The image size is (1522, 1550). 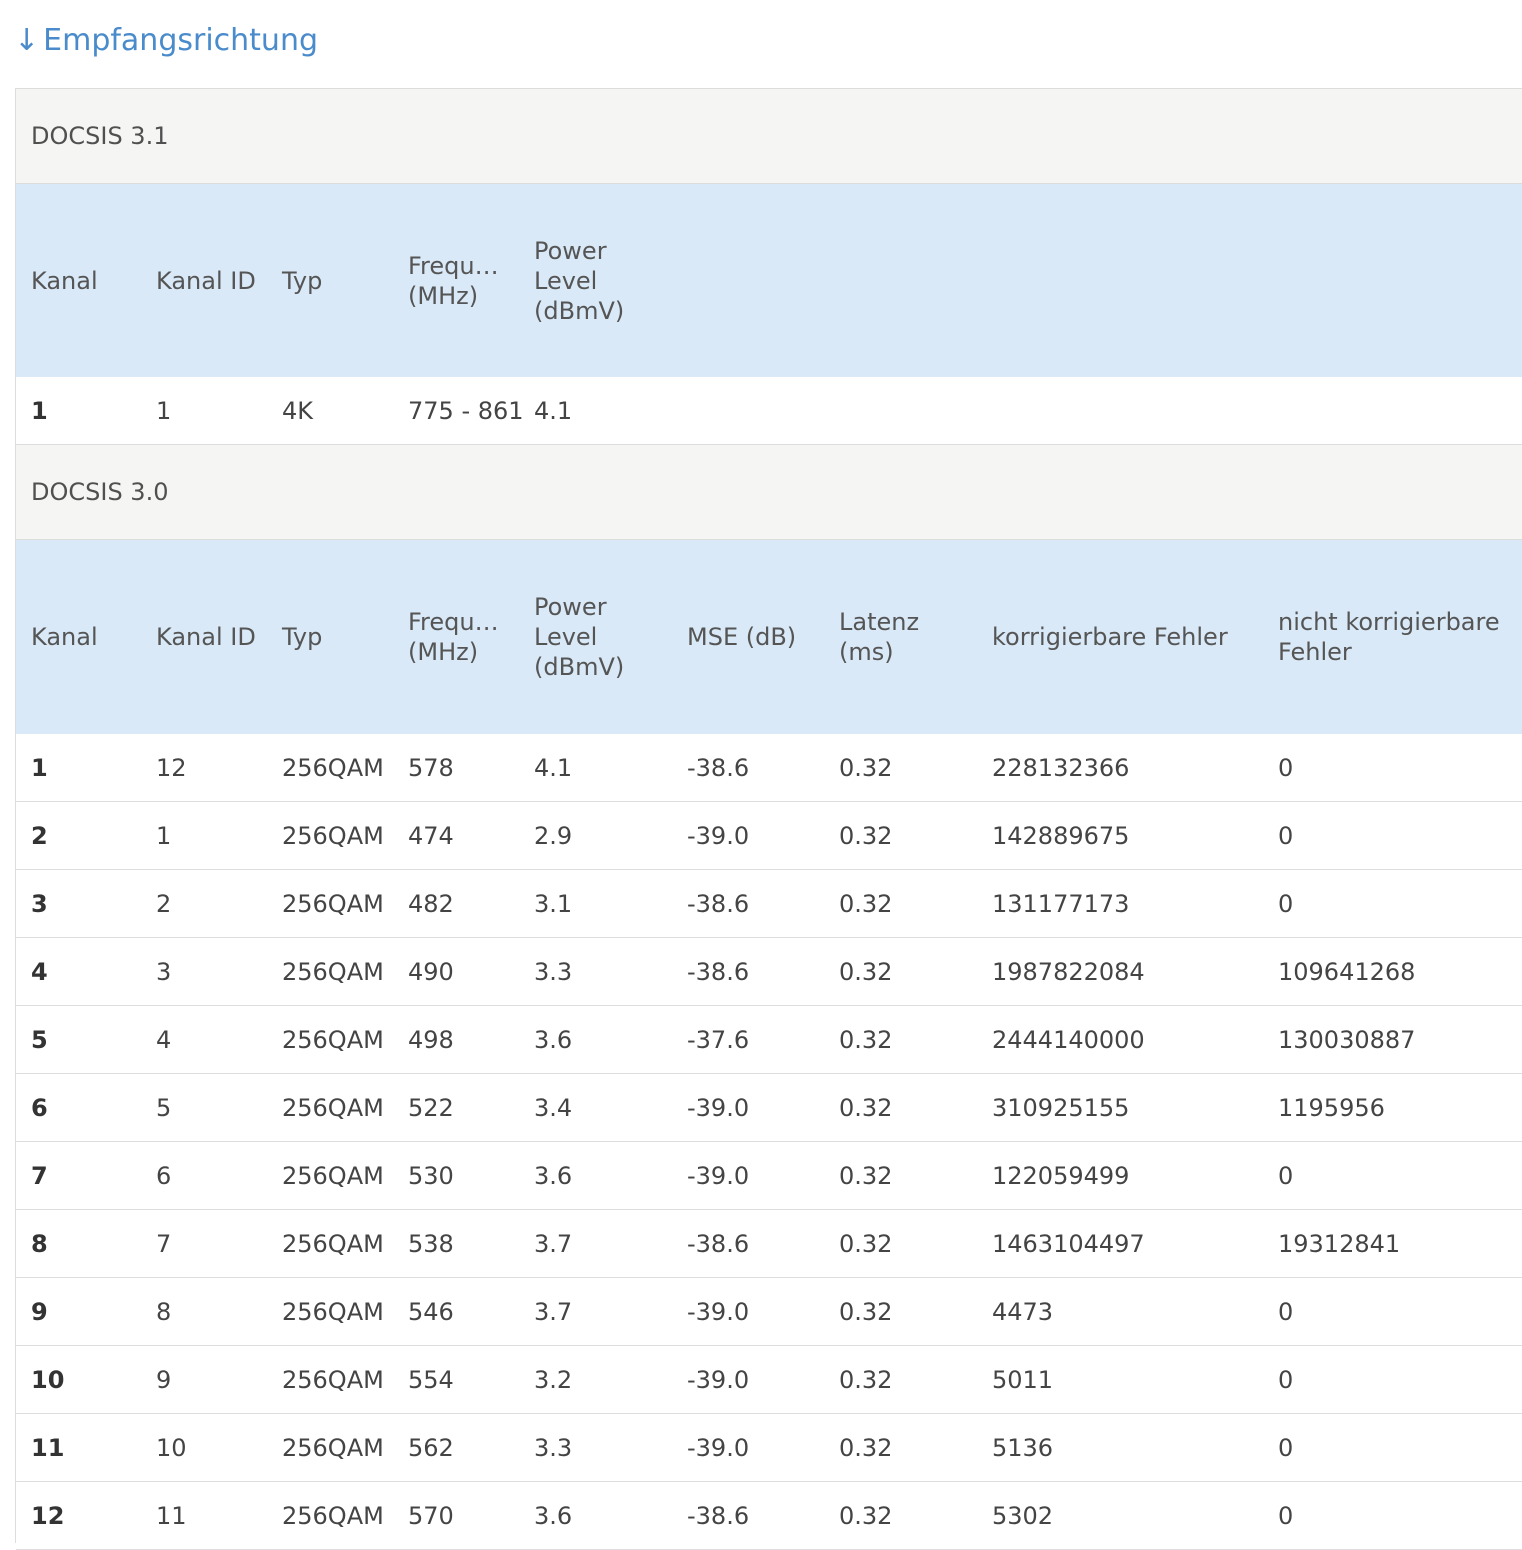 What do you see at coordinates (78, 1243) in the screenshot?
I see `cell-kanal: 8` at bounding box center [78, 1243].